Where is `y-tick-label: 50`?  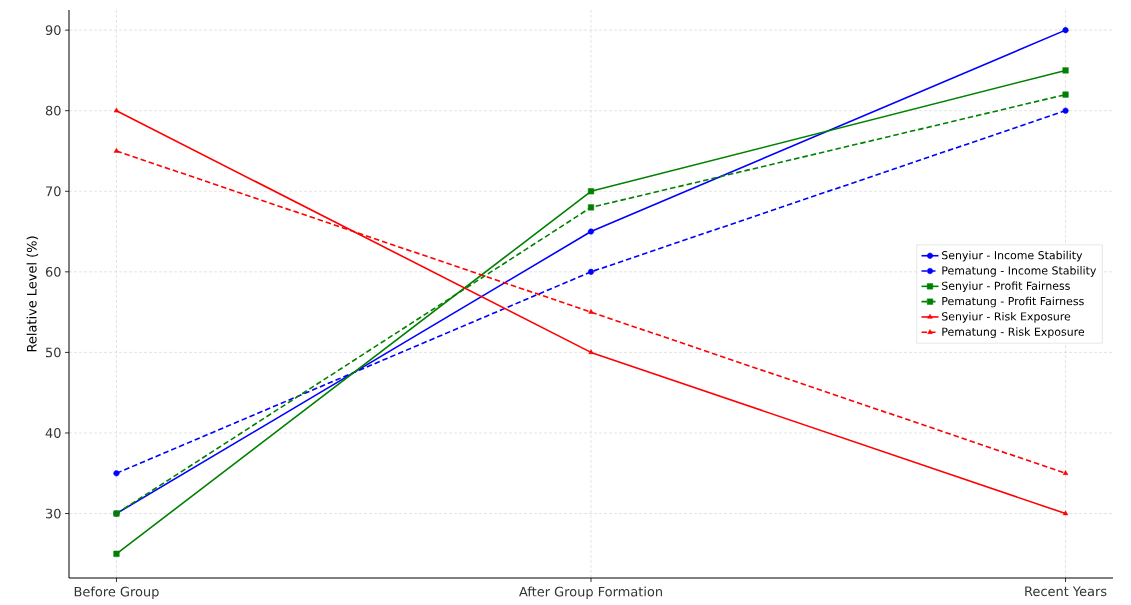 y-tick-label: 50 is located at coordinates (53, 352).